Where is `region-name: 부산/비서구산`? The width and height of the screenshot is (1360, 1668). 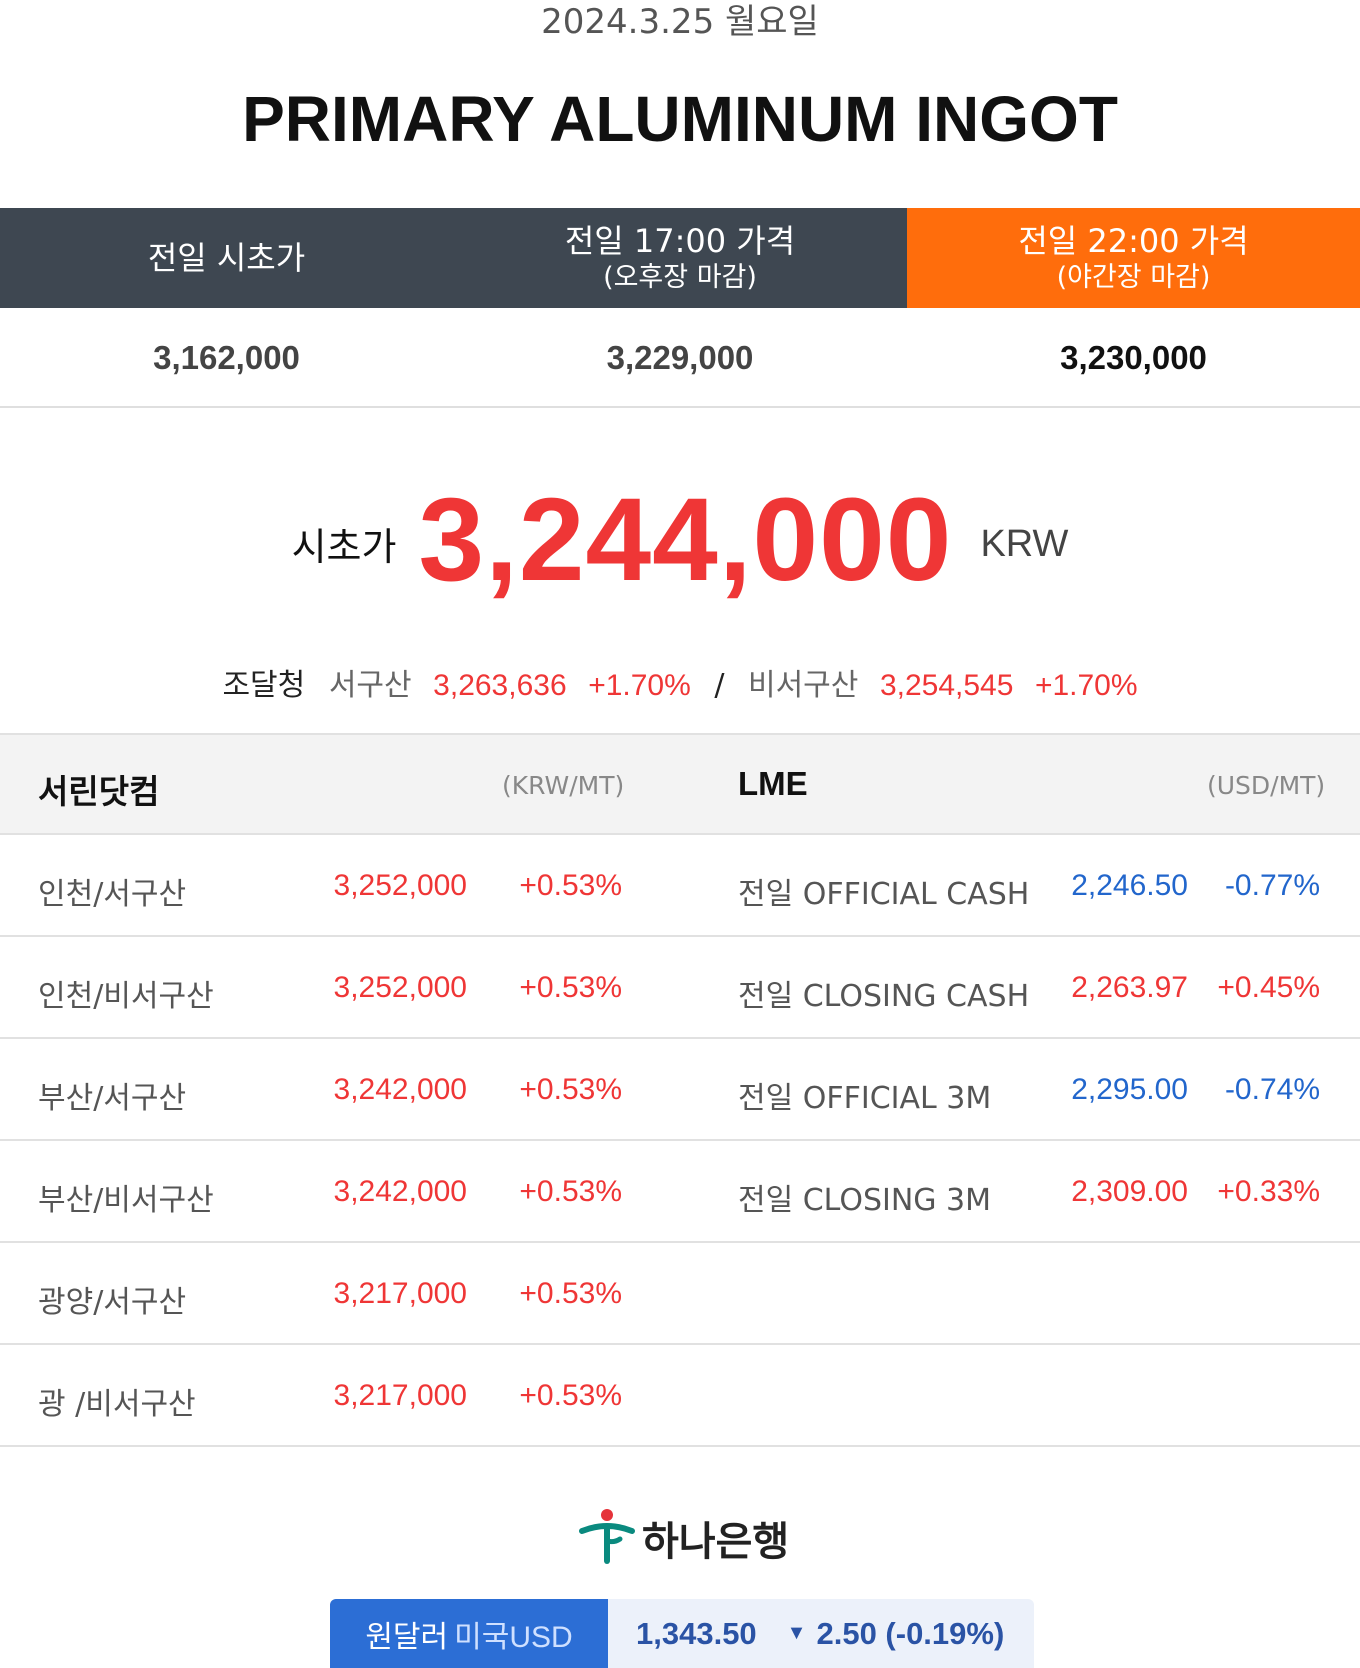 region-name: 부산/비서구산 is located at coordinates (126, 1200).